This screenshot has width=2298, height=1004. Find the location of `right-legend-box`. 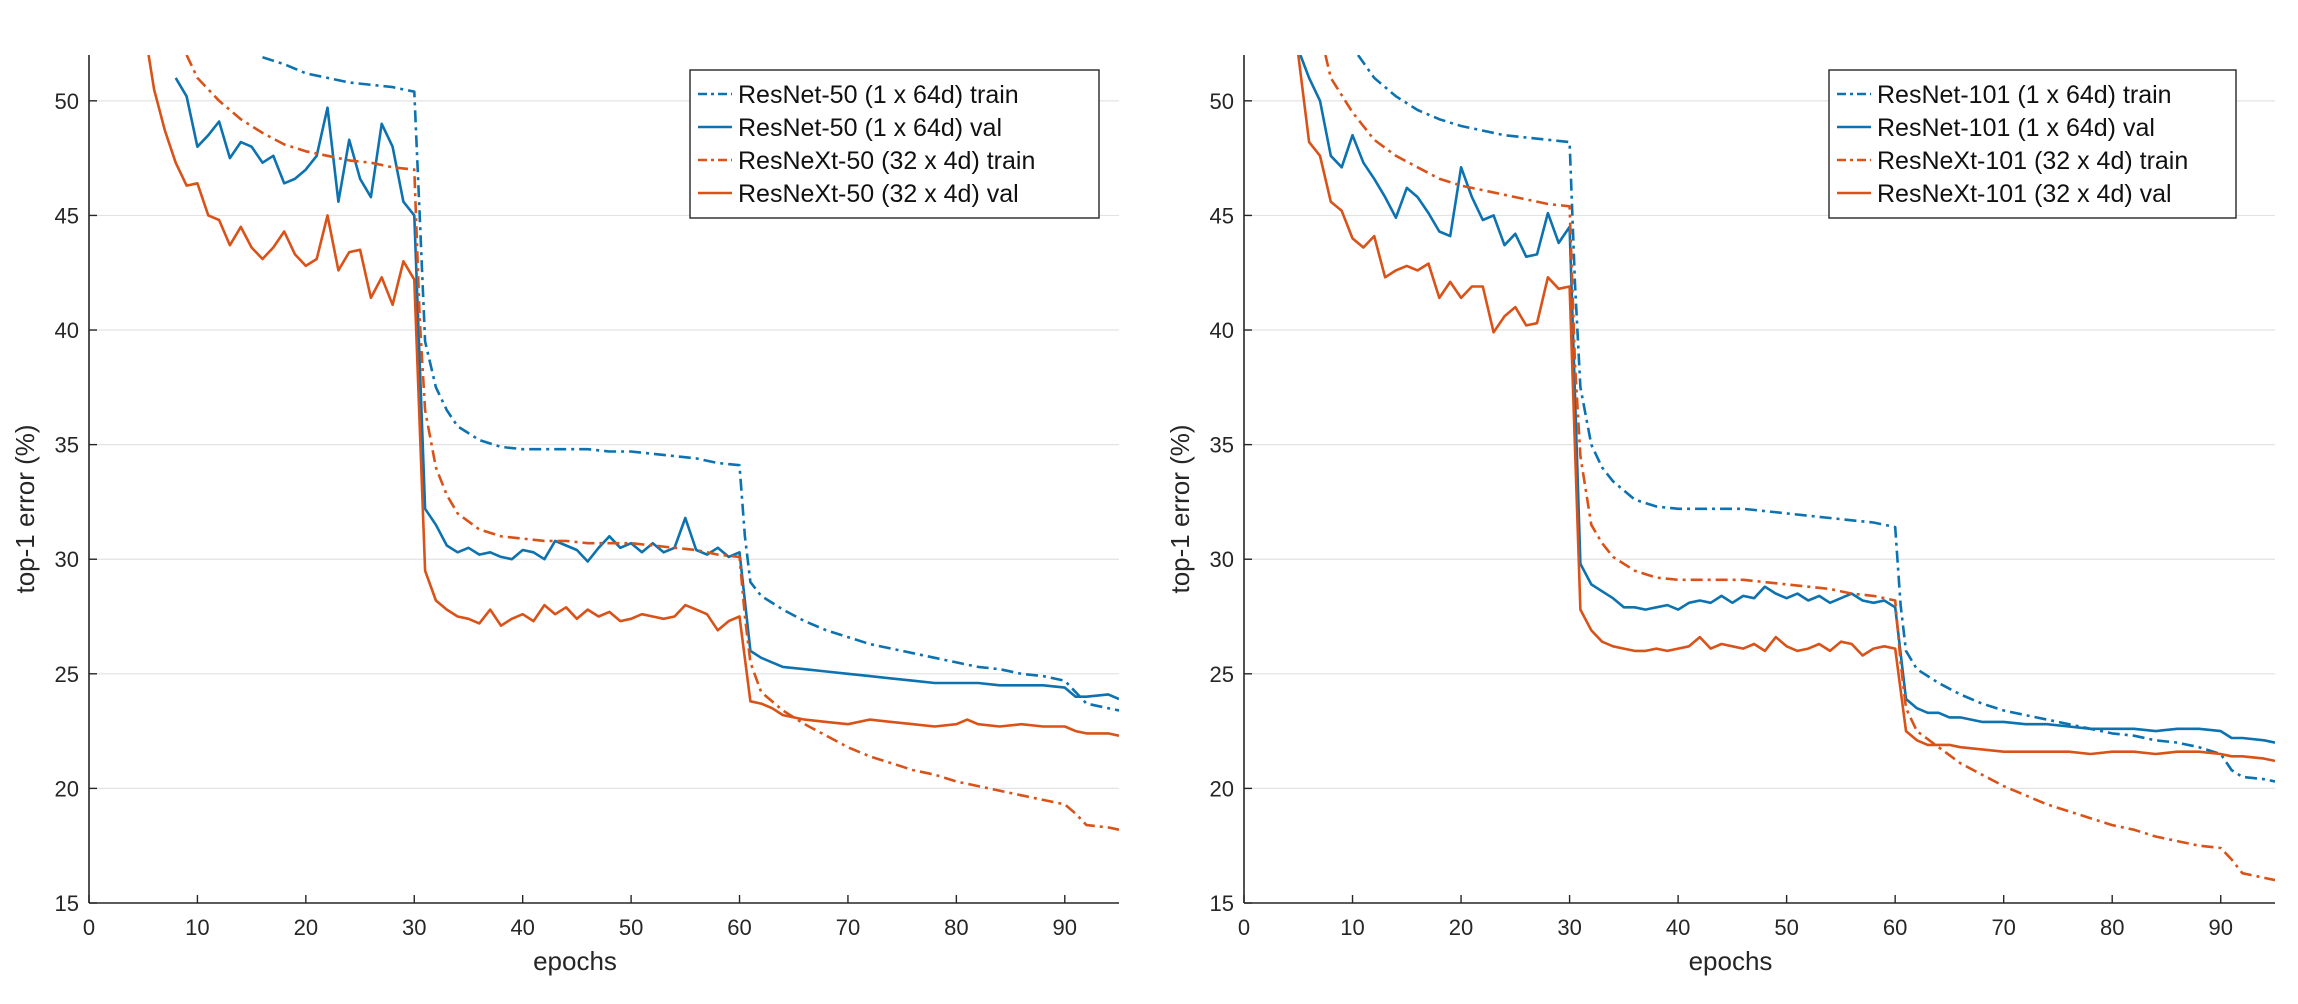

right-legend-box is located at coordinates (2032, 144).